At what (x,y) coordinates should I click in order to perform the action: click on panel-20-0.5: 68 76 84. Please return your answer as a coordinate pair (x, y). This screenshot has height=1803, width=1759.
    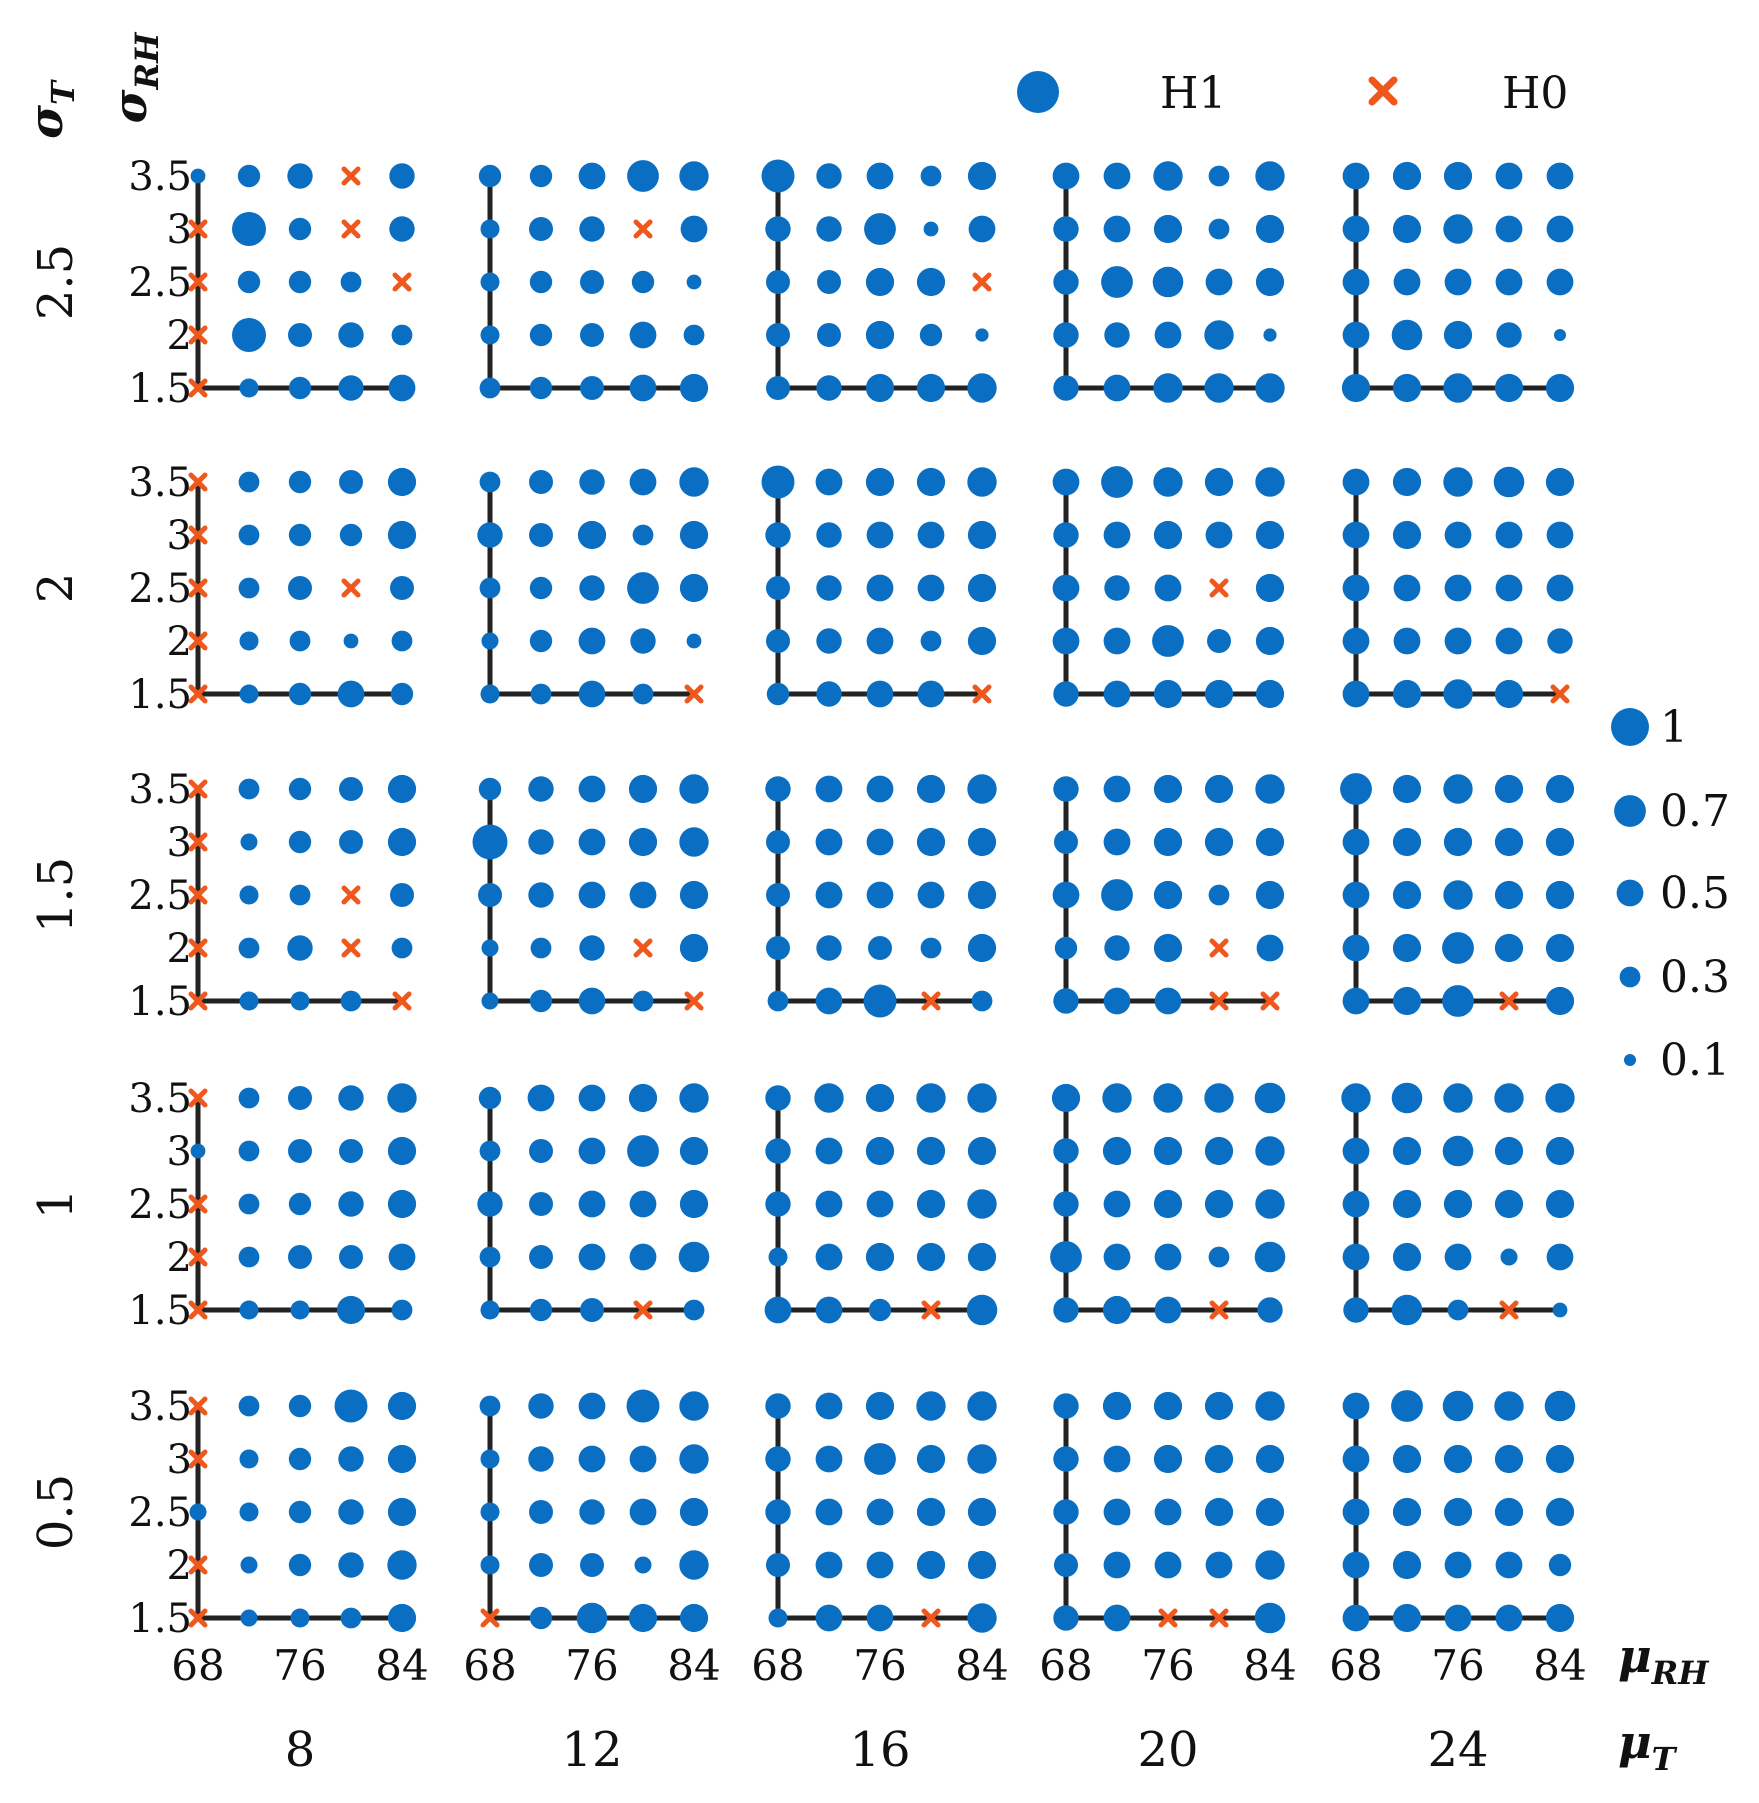
    Looking at the image, I should click on (1168, 1540).